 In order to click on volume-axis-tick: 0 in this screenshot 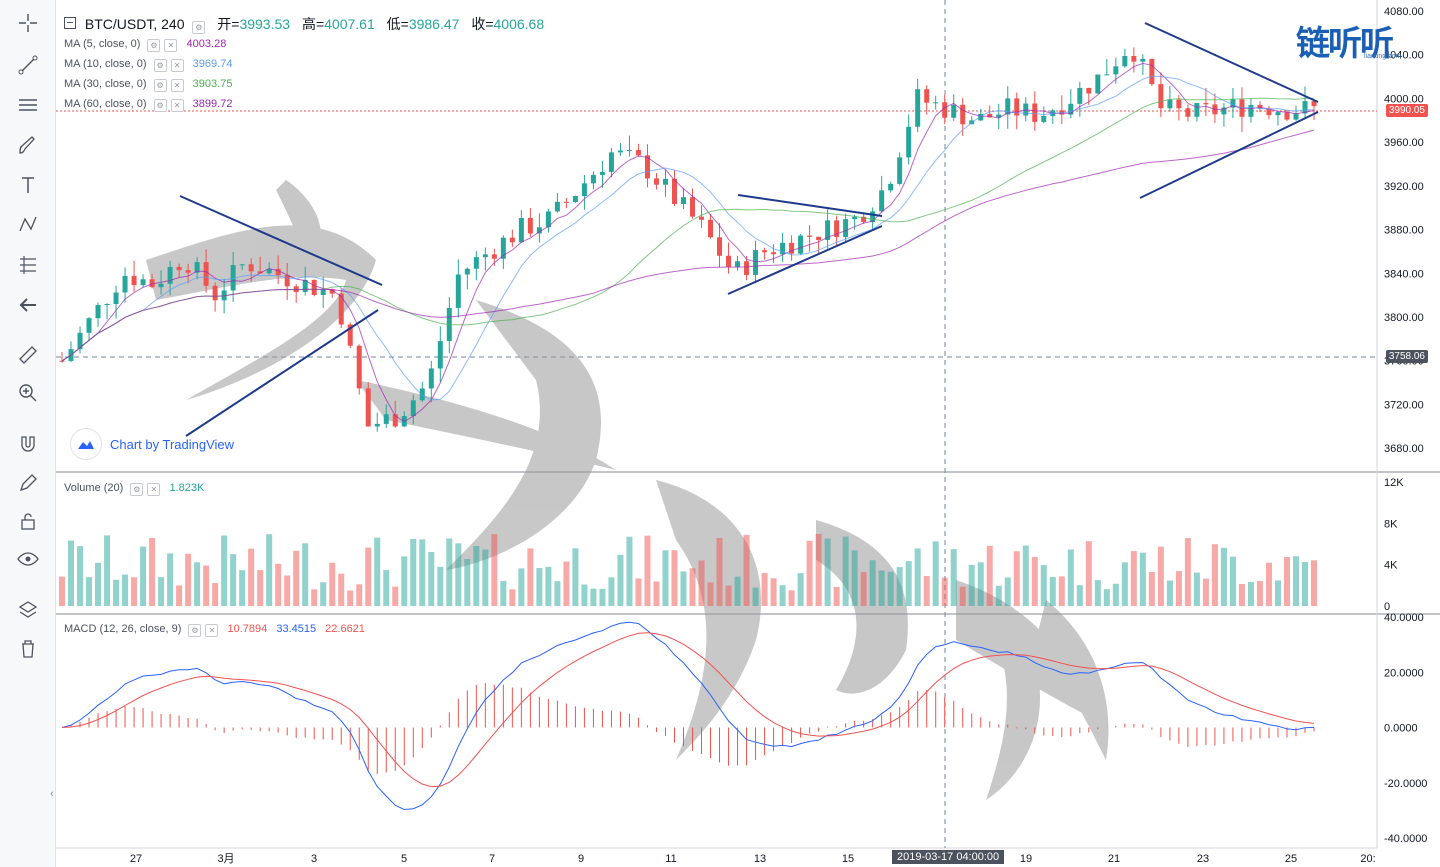, I will do `click(1387, 607)`.